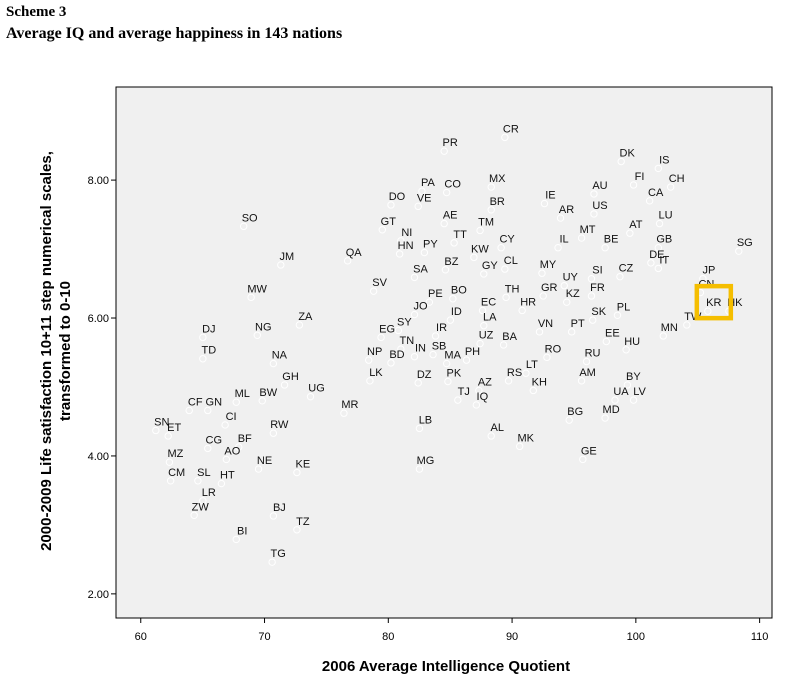  Describe the element at coordinates (450, 143) in the screenshot. I see `point-label-pr: PR` at that location.